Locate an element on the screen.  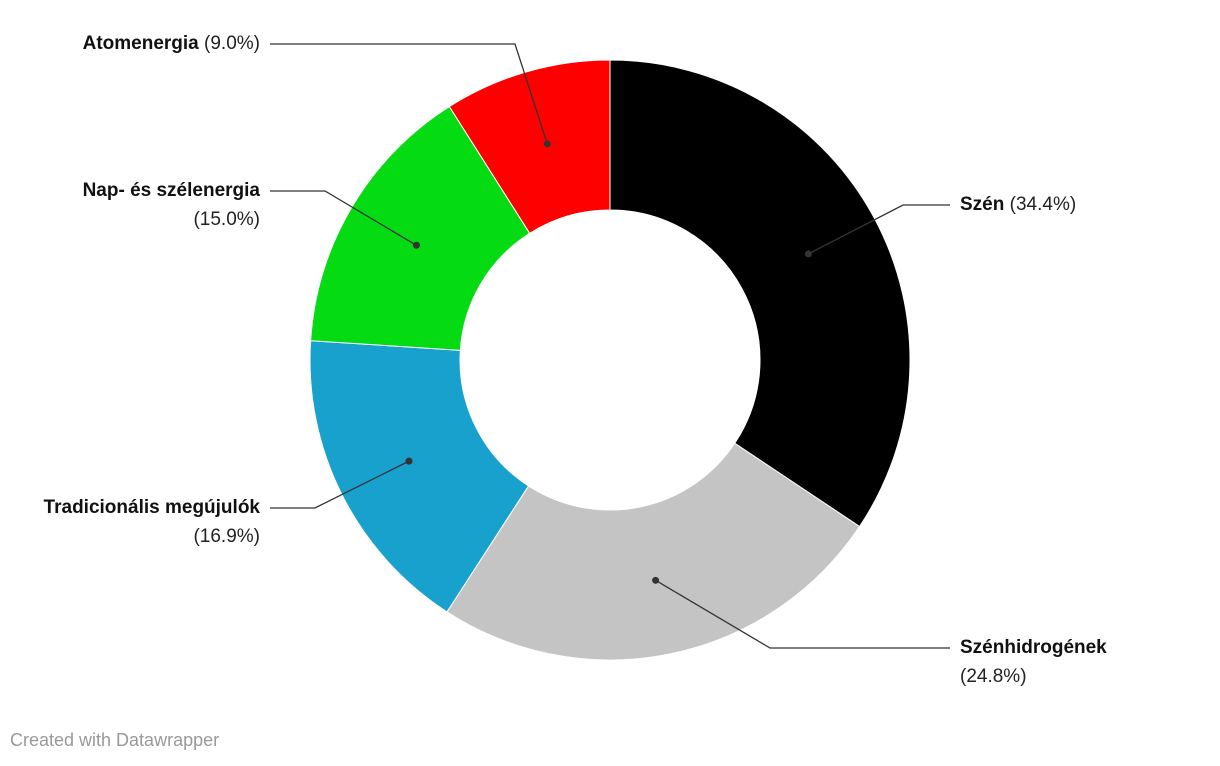
slice-label: Atomenergia (9.0%) is located at coordinates (147, 43).